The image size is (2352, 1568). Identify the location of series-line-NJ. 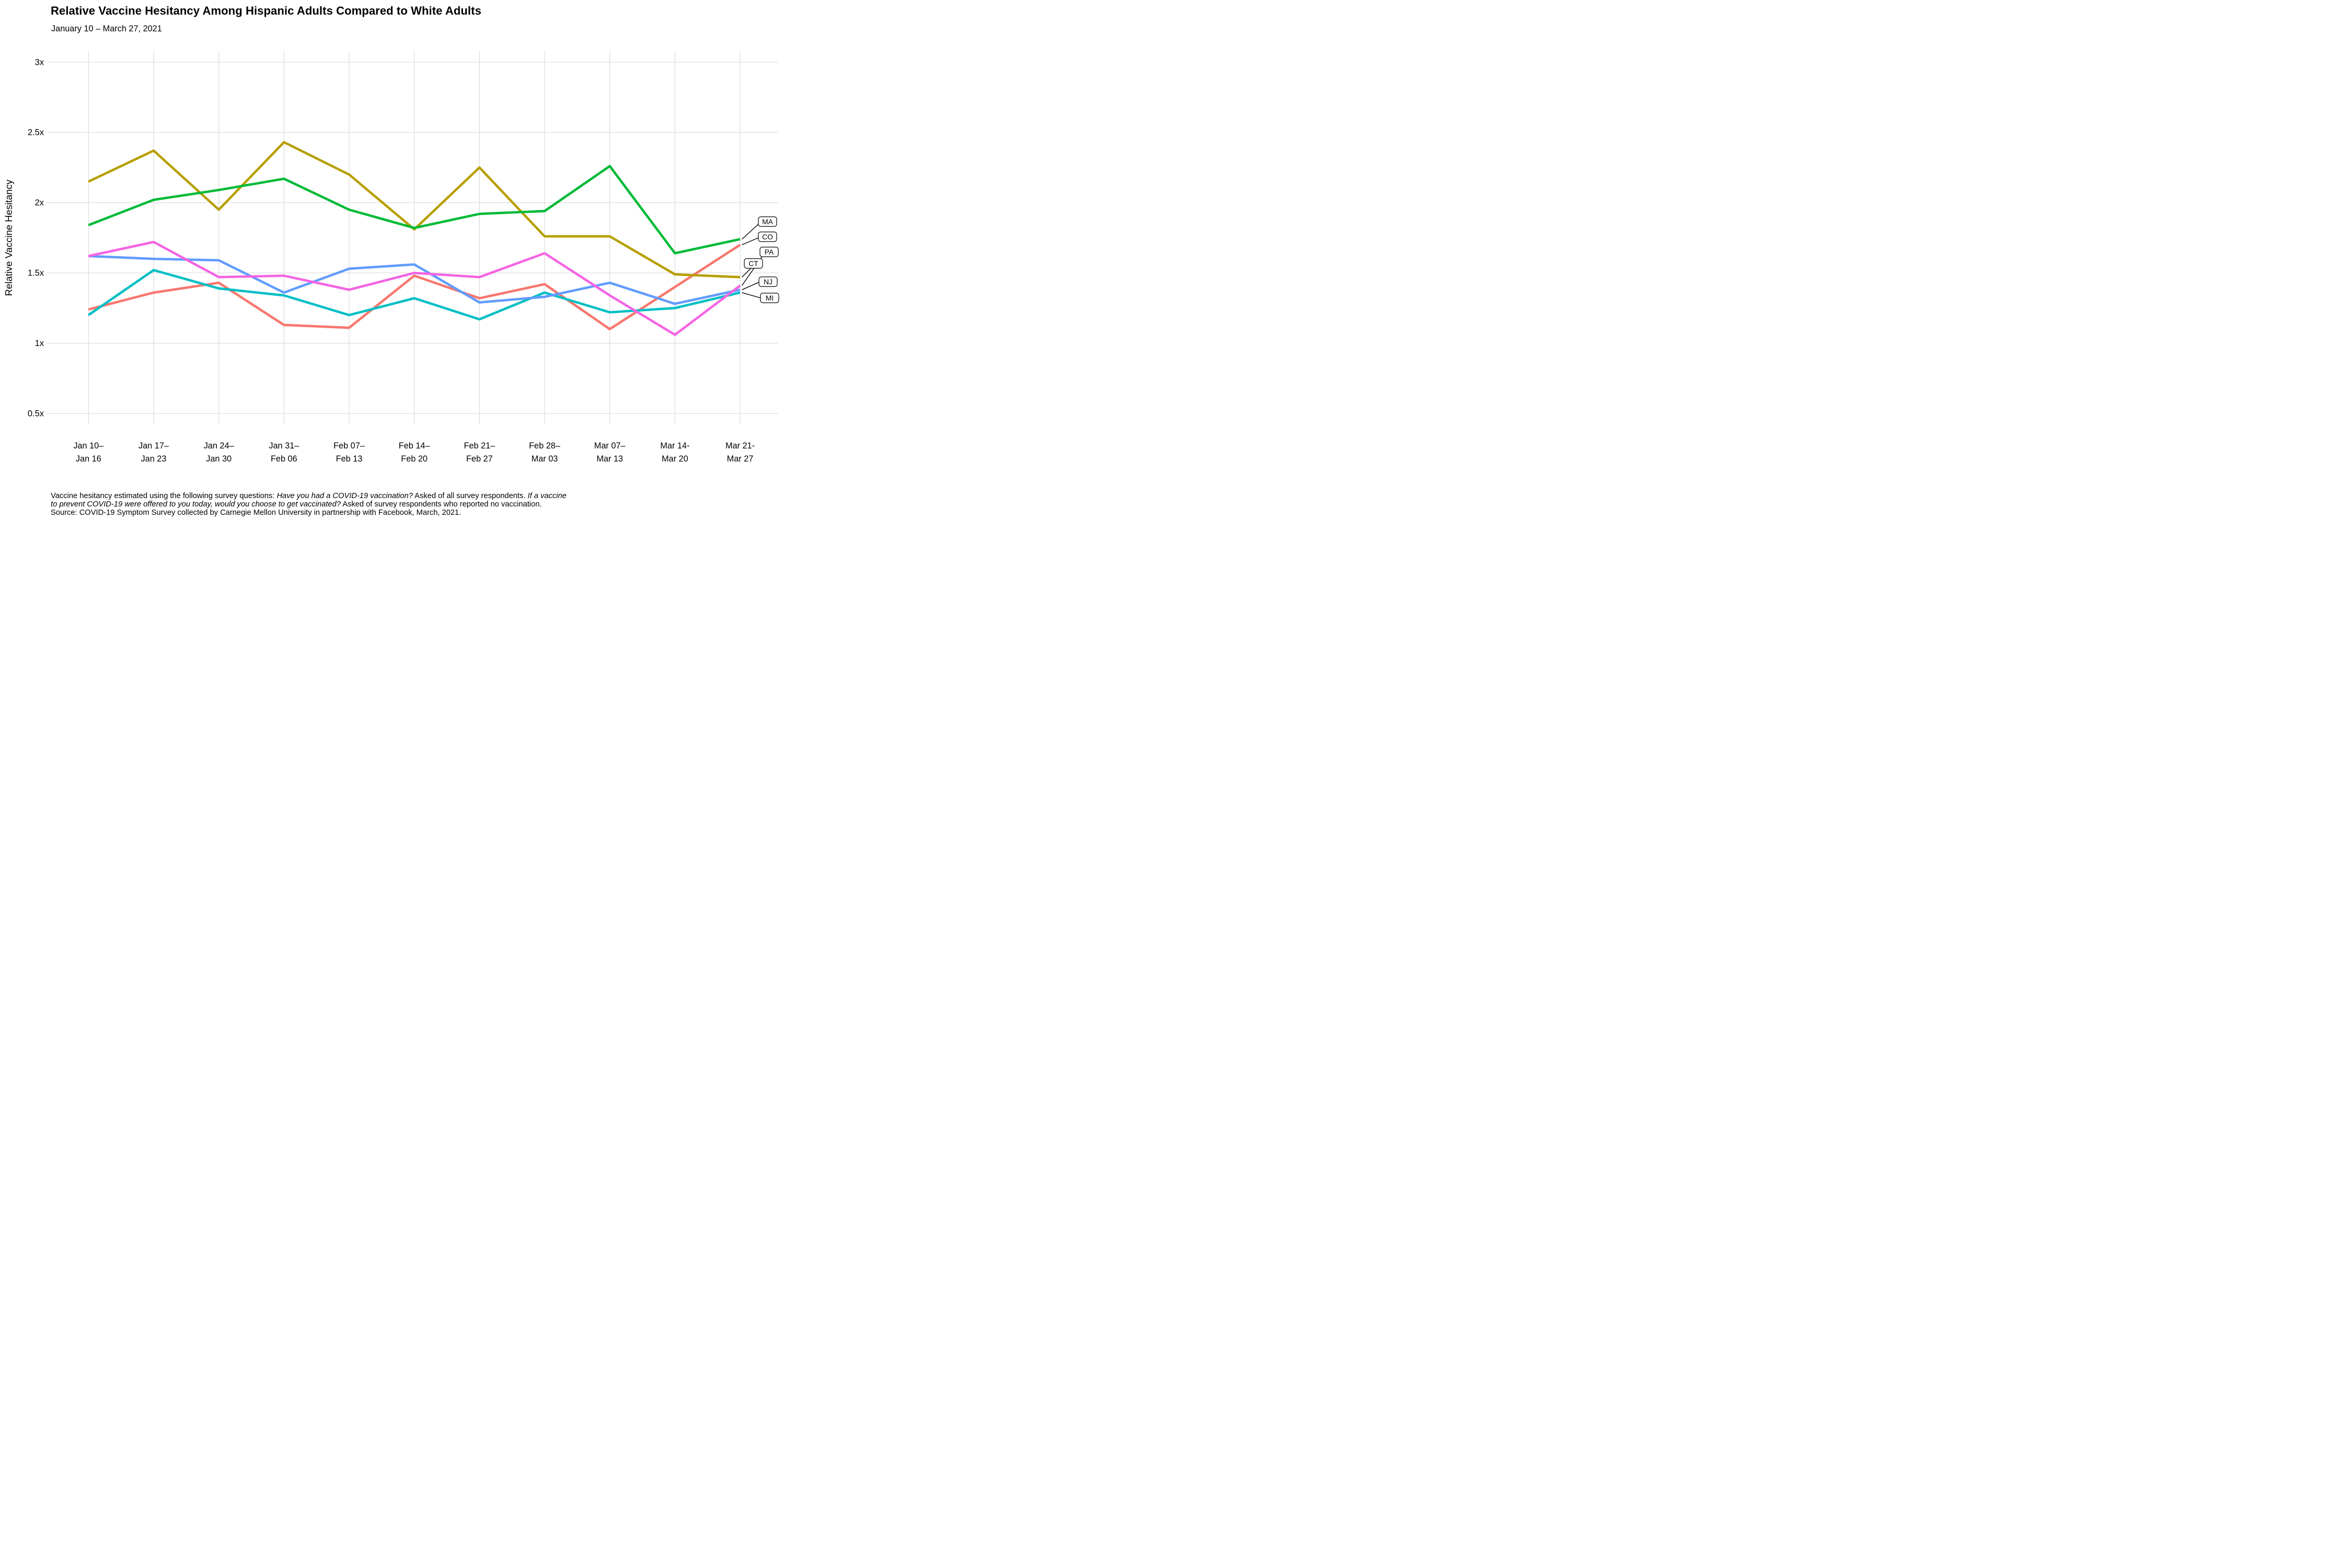
(414, 280).